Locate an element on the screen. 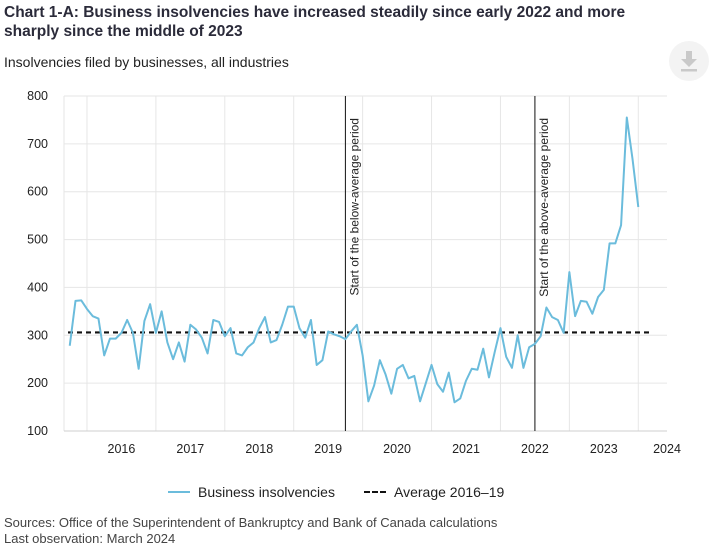 The image size is (722, 548). legend-label-insolvencies: Business insolvencies is located at coordinates (266, 492).